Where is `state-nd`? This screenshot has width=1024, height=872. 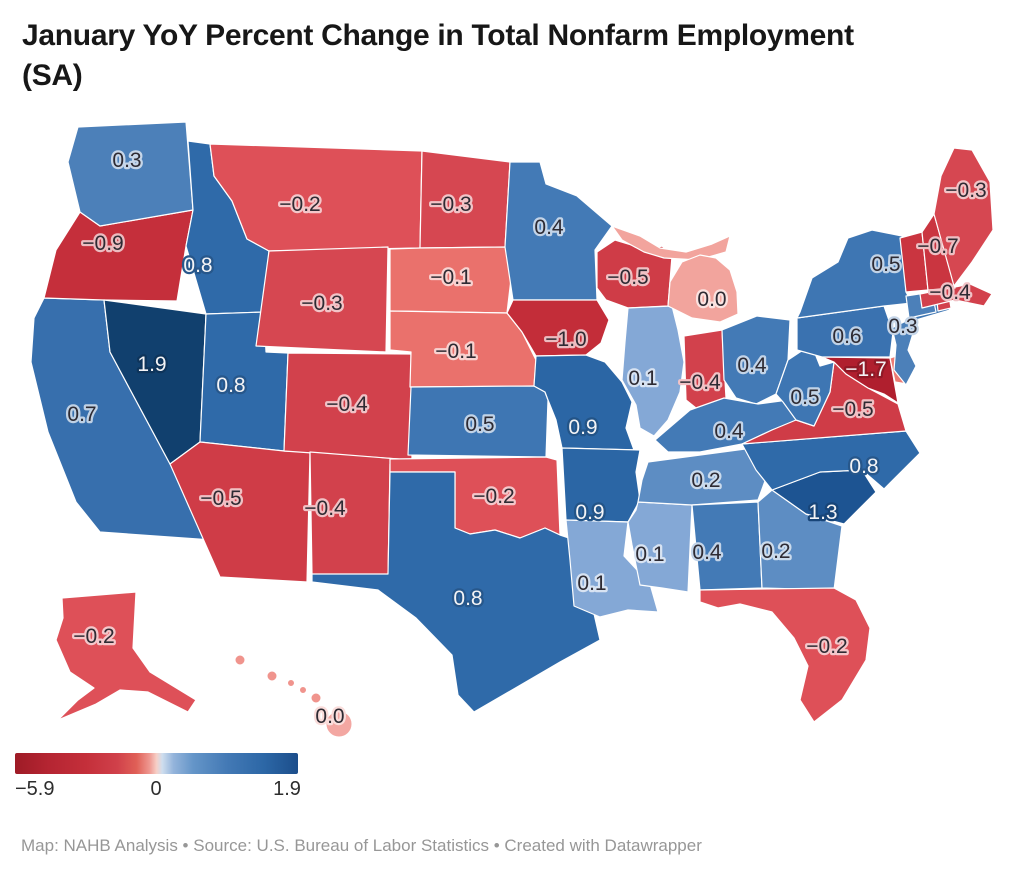
state-nd is located at coordinates (465, 199).